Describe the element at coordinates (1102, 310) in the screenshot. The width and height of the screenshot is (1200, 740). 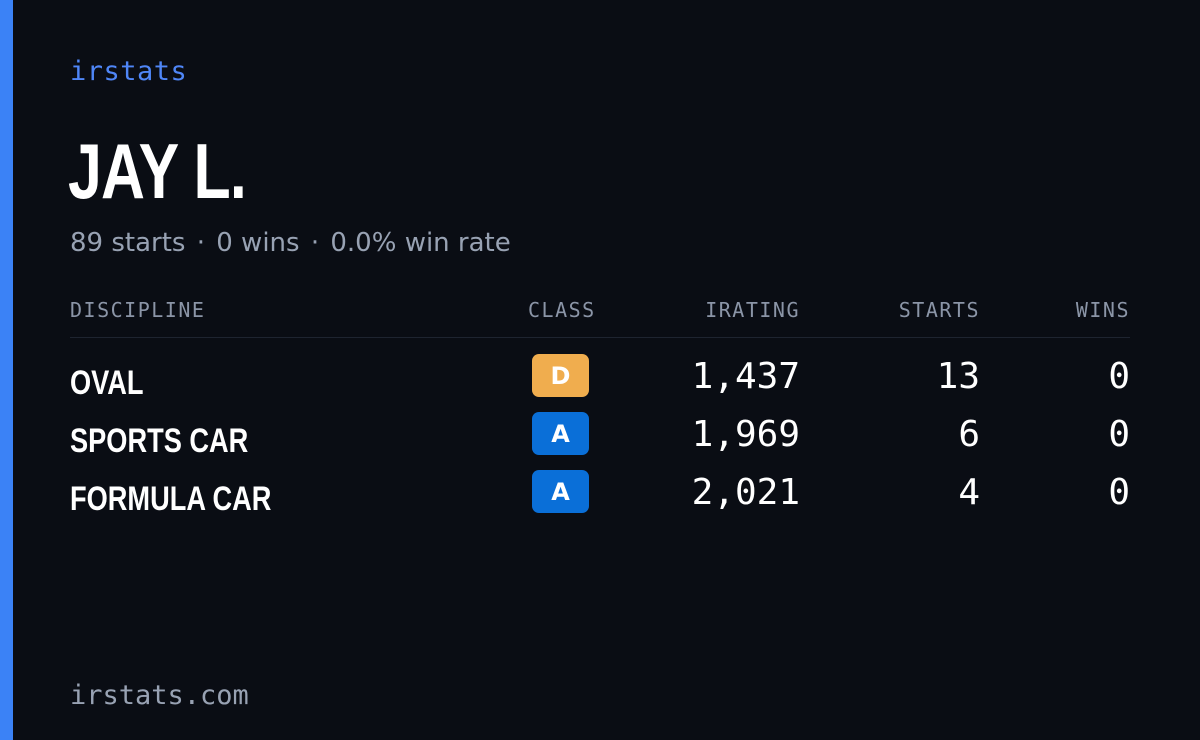
I see `header-wins: WINS` at that location.